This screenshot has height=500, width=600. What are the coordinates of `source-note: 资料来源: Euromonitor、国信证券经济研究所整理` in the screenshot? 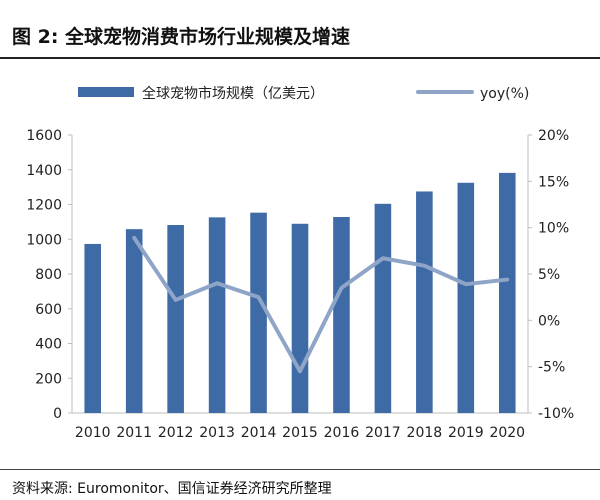 It's located at (172, 489).